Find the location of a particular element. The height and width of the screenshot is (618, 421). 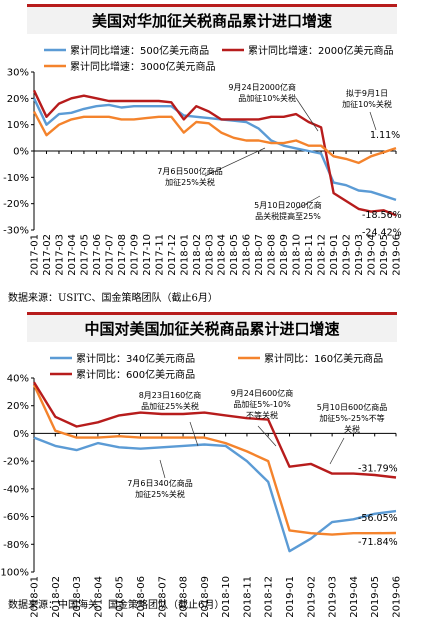

y-tick-label: -10% is located at coordinates (16, 178).